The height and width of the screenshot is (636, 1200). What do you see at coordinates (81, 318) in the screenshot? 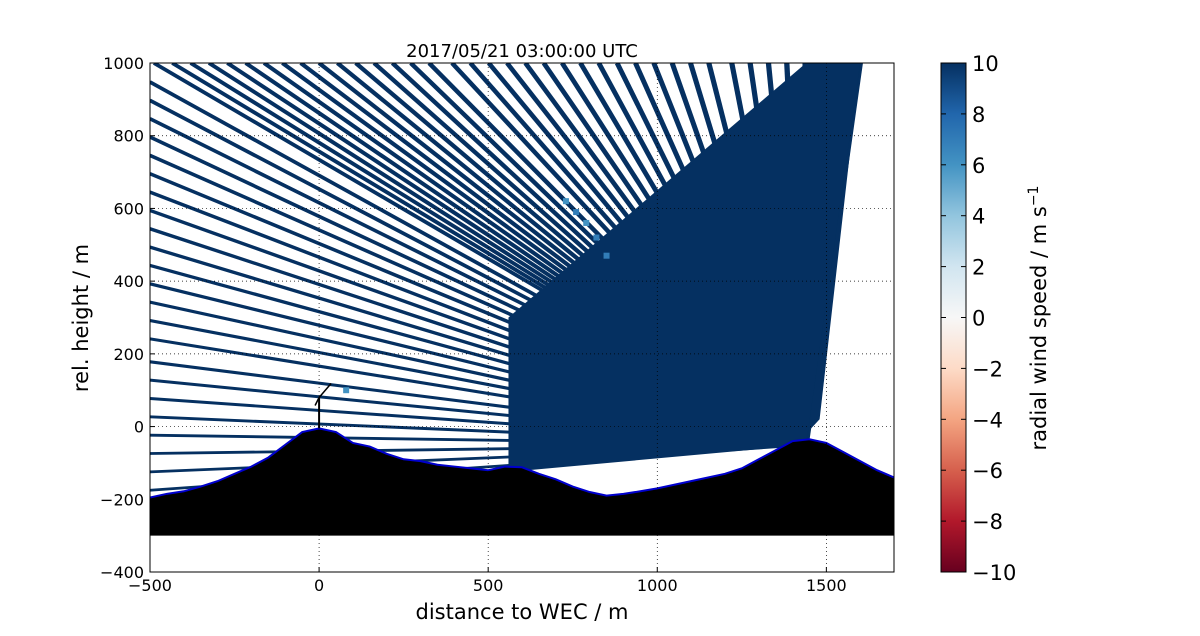
I see `y-axis-label: rel. height / m` at bounding box center [81, 318].